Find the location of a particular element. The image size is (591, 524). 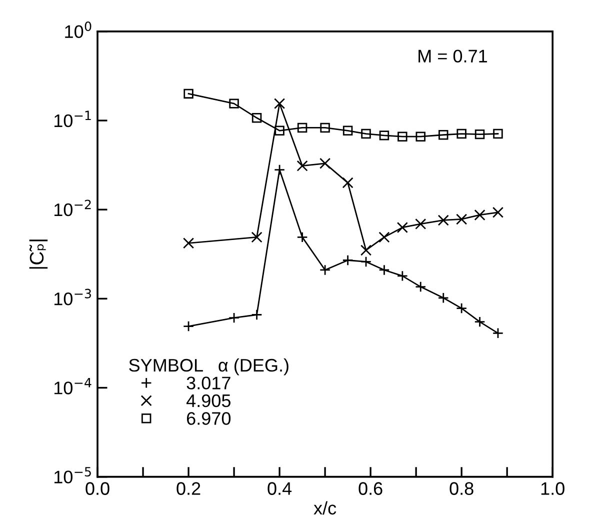

y-tick-label: 10$^{−5}$ is located at coordinates (72, 475).